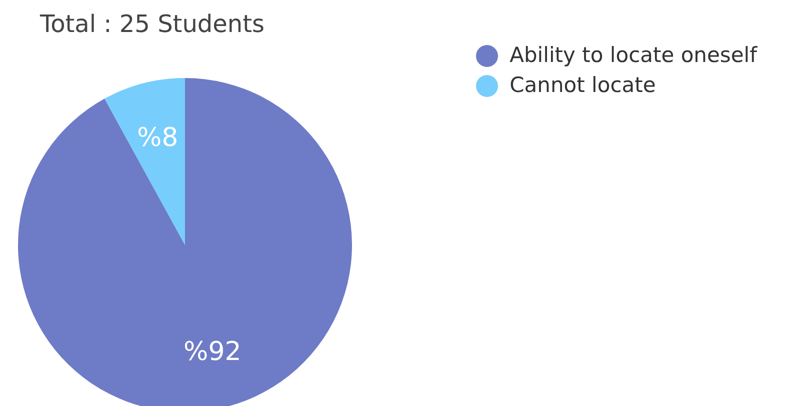 The image size is (787, 406). Describe the element at coordinates (583, 85) in the screenshot. I see `legend-label: Cannot locate` at that location.